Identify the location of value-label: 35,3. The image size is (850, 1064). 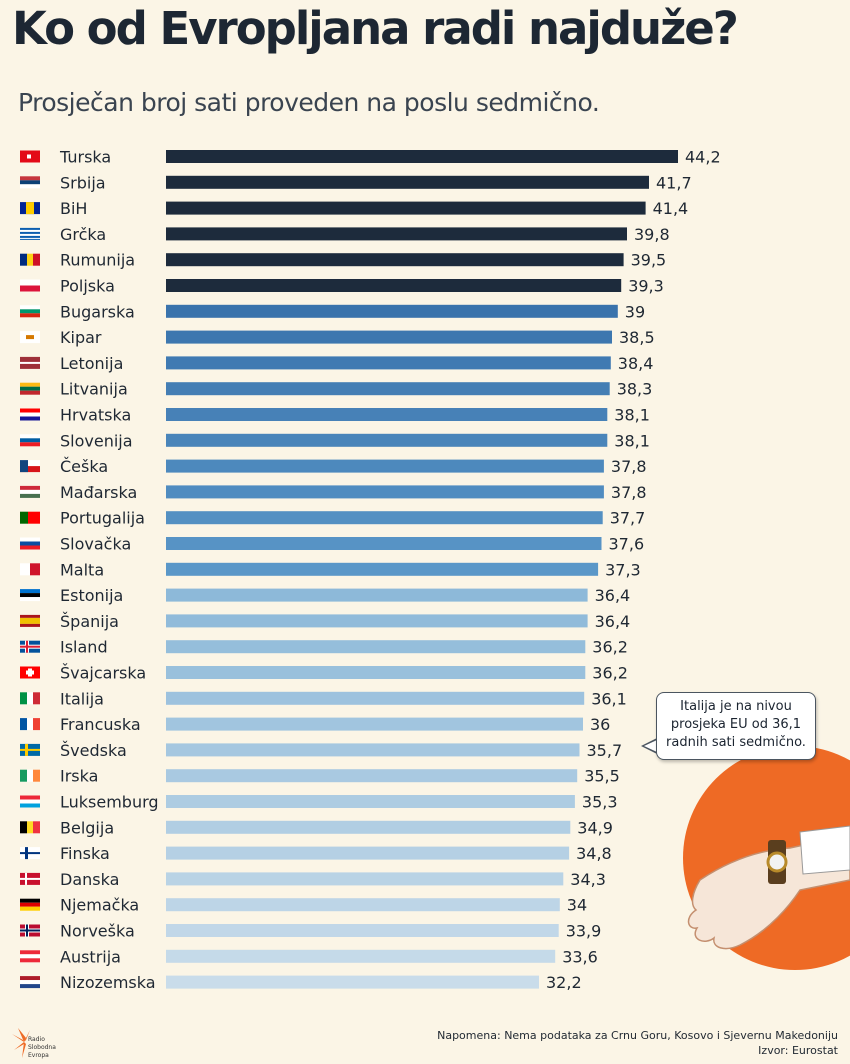
(600, 802).